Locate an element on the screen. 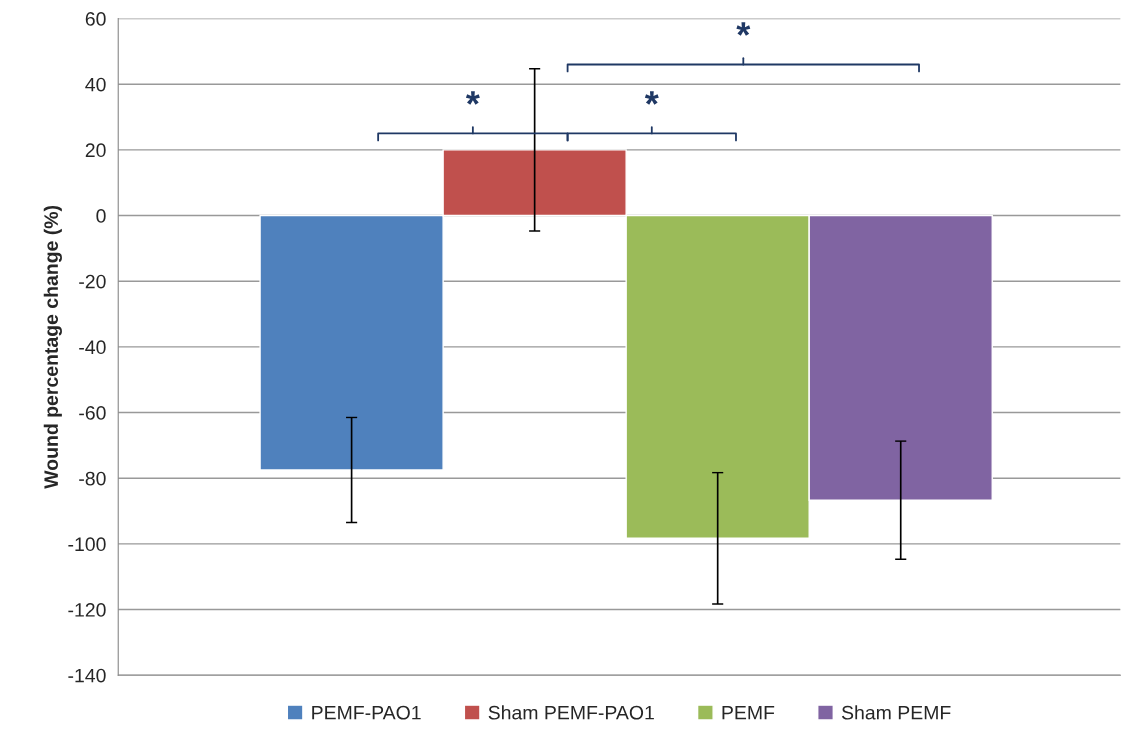 The height and width of the screenshot is (742, 1126). y-tick-label: 40 is located at coordinates (95, 84).